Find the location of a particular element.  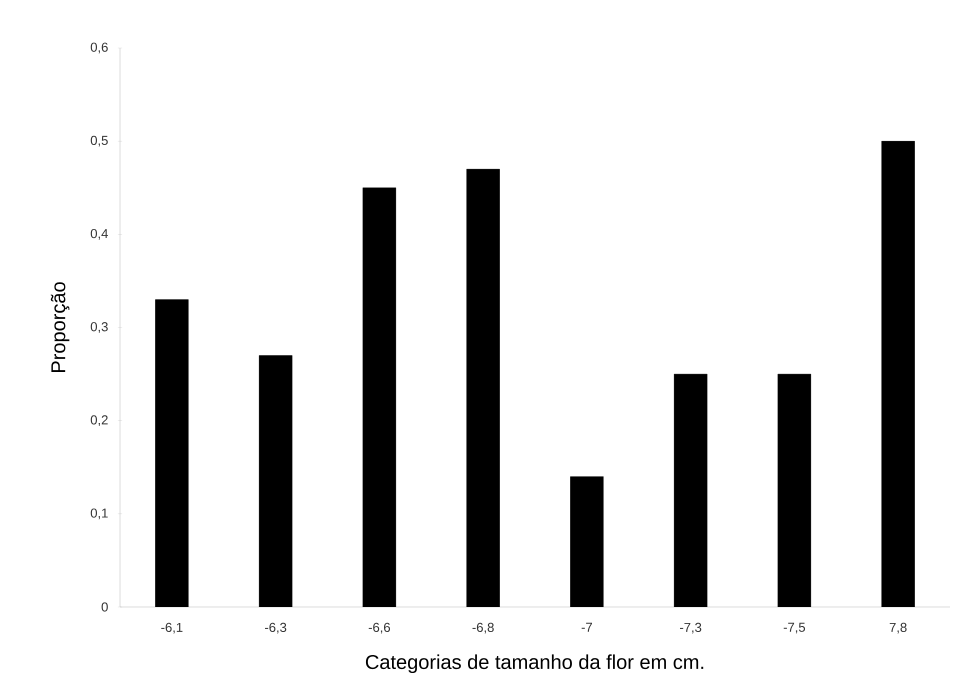

y-tick-label: 0,4 is located at coordinates (99, 234).